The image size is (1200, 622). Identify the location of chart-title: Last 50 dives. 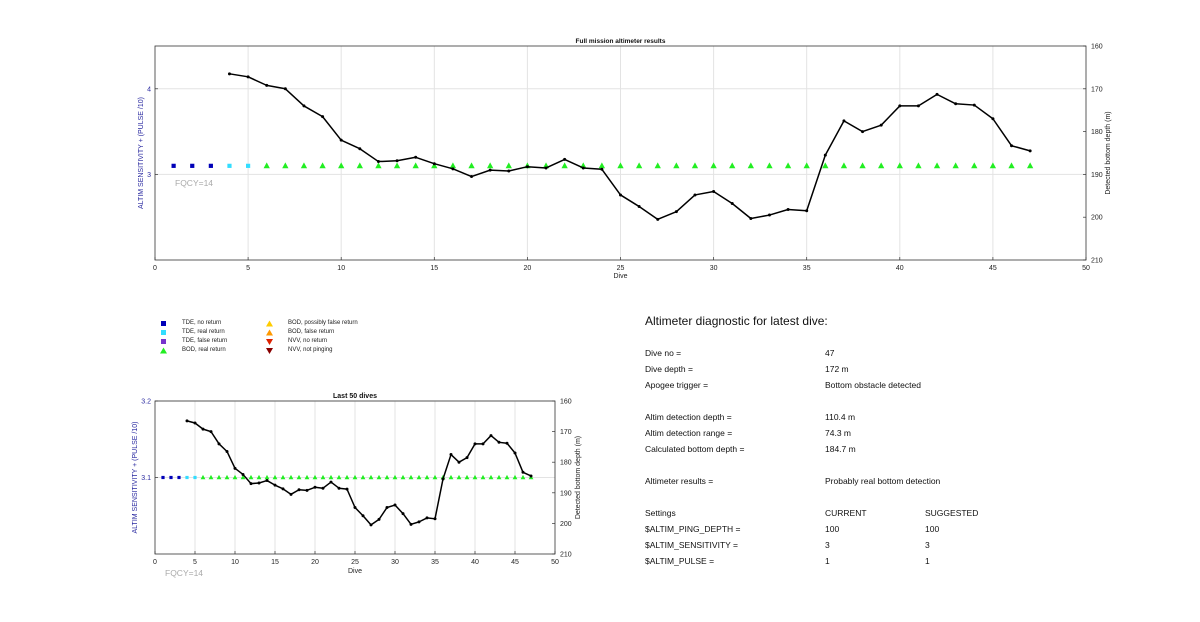
(355, 396).